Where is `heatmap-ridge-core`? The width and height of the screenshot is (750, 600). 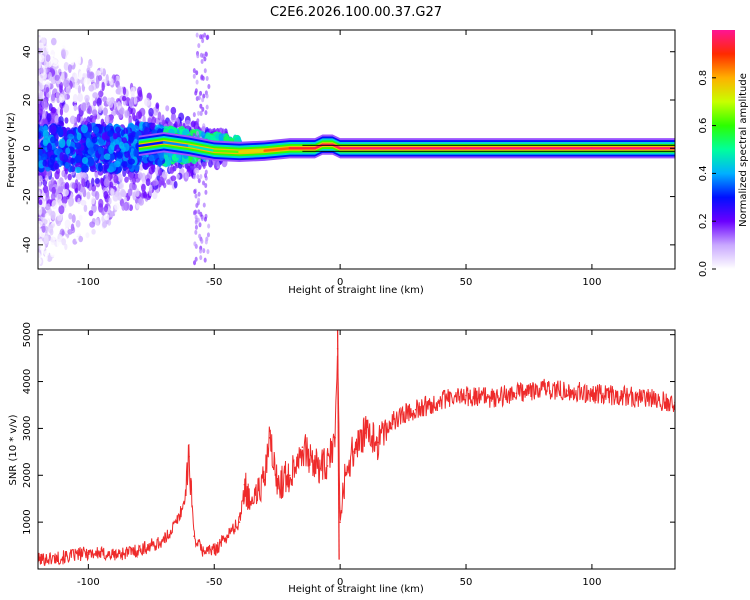 heatmap-ridge-core is located at coordinates (201, 148).